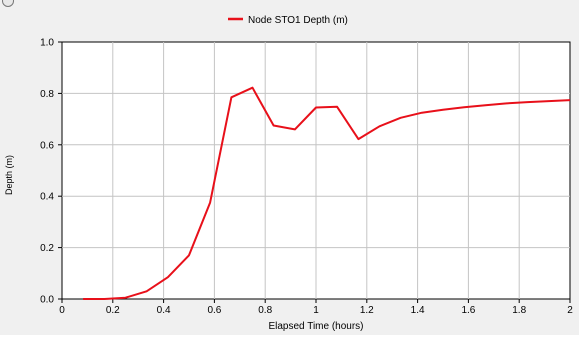  Describe the element at coordinates (418, 310) in the screenshot. I see `x-tick-label: 1.4` at that location.